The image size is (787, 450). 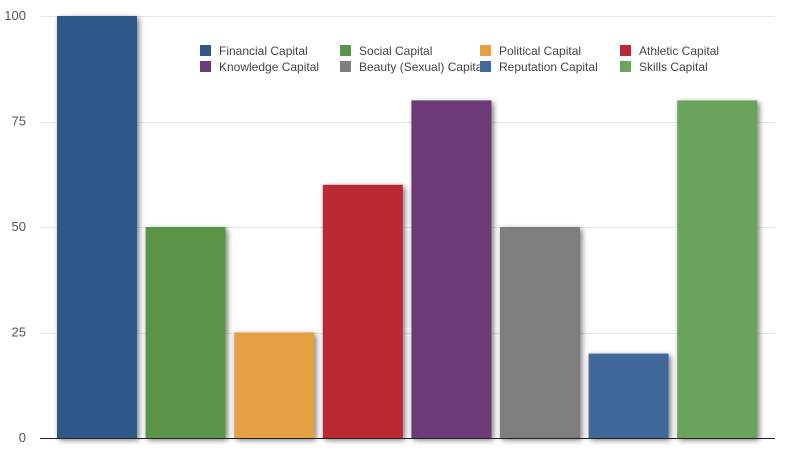 I want to click on y-tick-label-25: 25, so click(x=19, y=332).